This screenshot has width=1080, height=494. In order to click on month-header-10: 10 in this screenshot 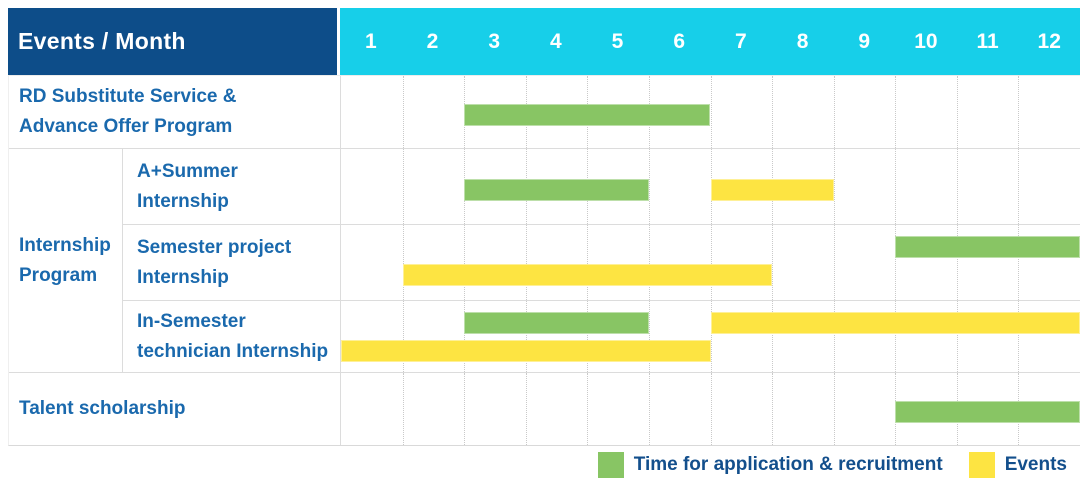, I will do `click(926, 41)`.